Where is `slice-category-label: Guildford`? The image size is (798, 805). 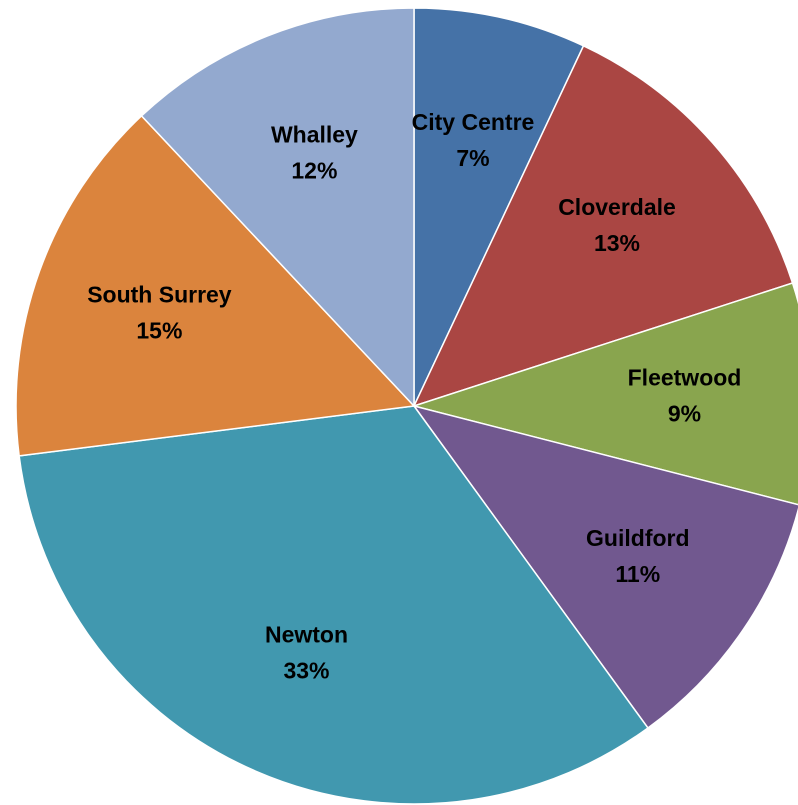 slice-category-label: Guildford is located at coordinates (637, 538).